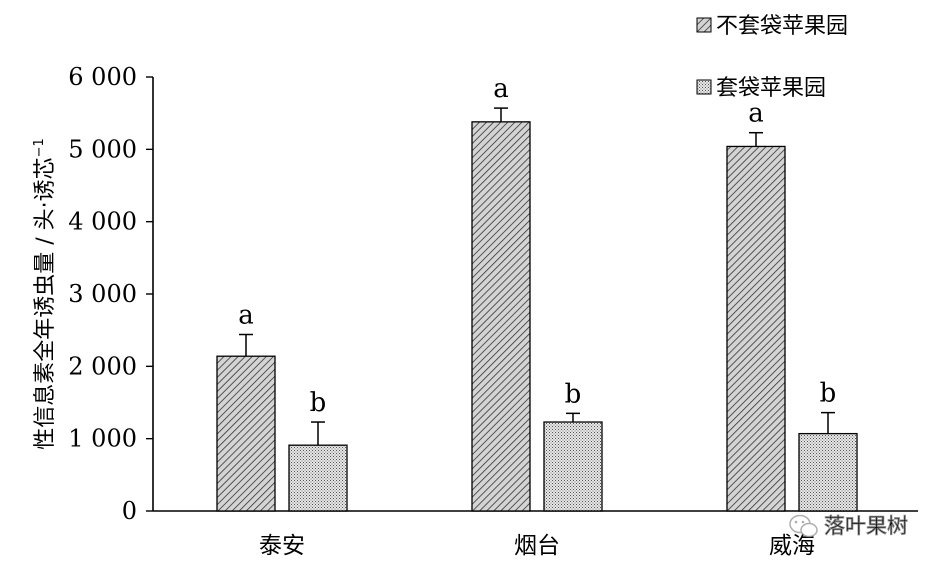 This screenshot has width=945, height=569. Describe the element at coordinates (803, 526) in the screenshot. I see `wechat-icon` at that location.